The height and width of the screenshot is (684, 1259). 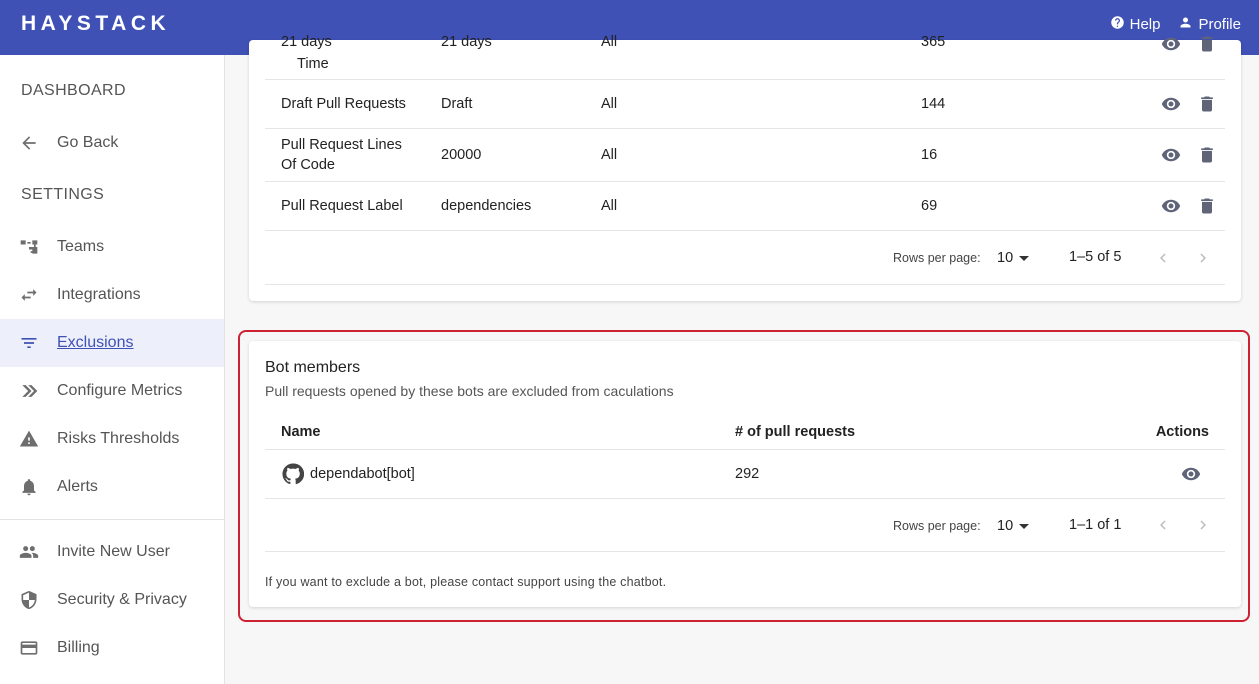 What do you see at coordinates (29, 295) in the screenshot?
I see `swap-icon` at bounding box center [29, 295].